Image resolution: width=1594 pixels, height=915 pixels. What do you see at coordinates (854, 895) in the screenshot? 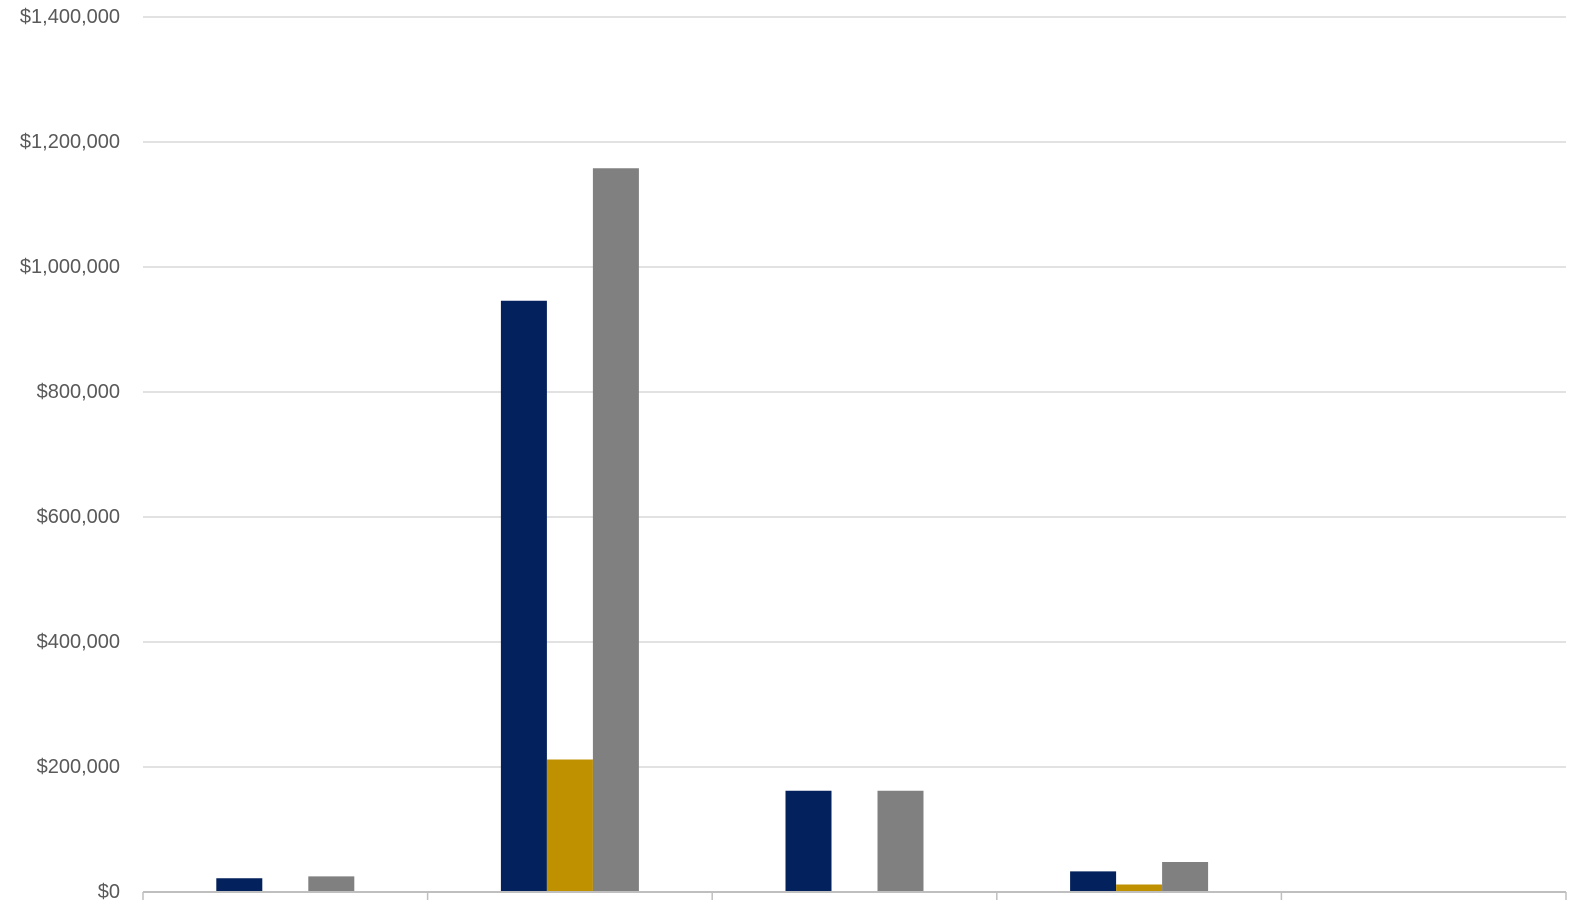
I see `x-axis` at bounding box center [854, 895].